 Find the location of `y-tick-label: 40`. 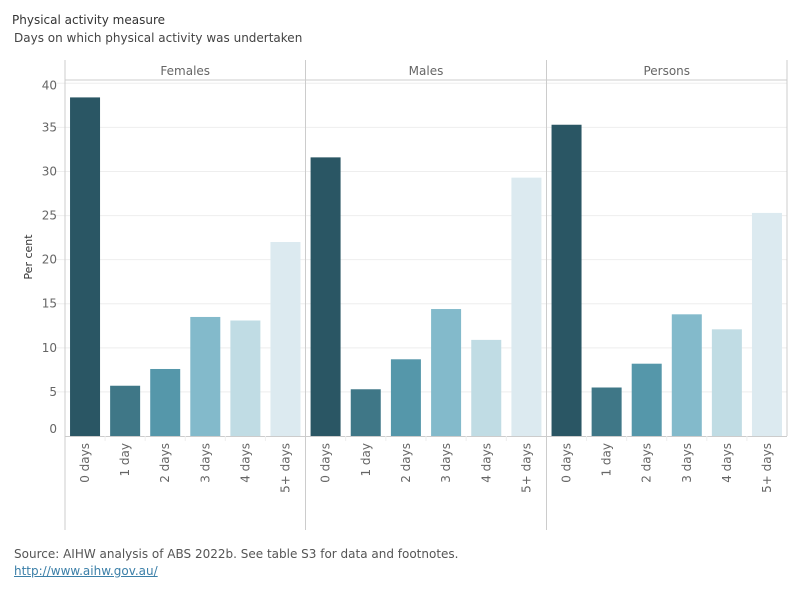

y-tick-label: 40 is located at coordinates (49, 85).